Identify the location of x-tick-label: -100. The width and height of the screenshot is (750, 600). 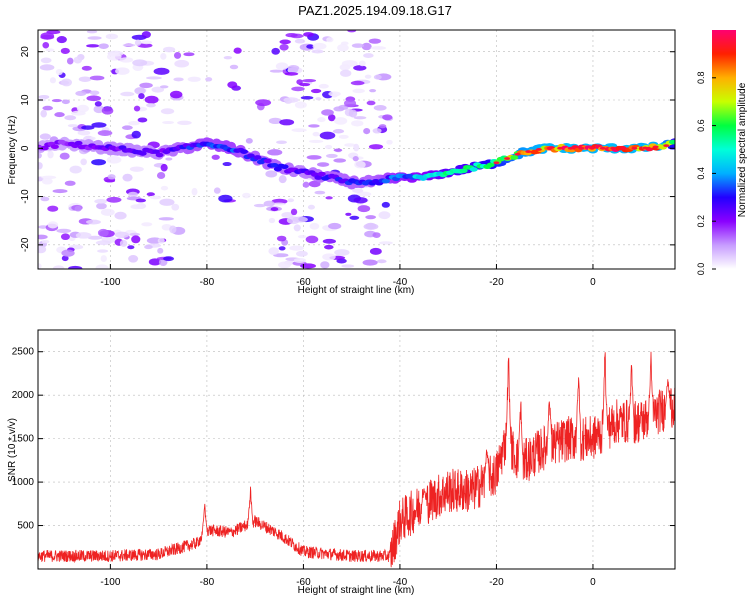
(110, 282).